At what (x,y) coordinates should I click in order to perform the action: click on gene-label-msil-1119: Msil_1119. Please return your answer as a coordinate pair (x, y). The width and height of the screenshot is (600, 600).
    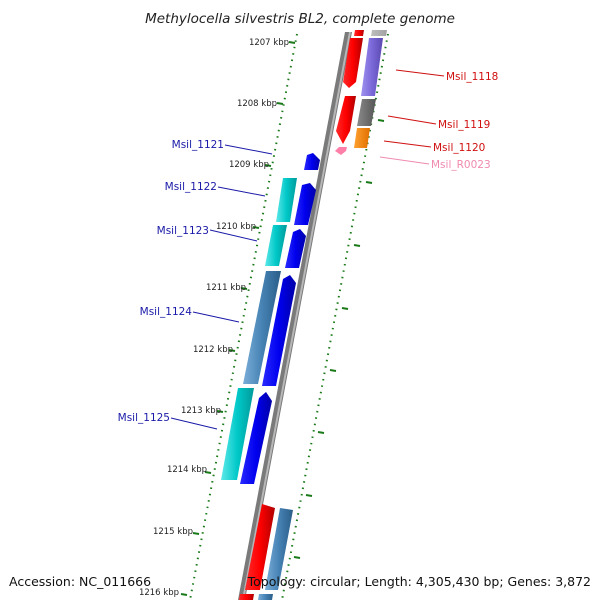
    Looking at the image, I should click on (464, 125).